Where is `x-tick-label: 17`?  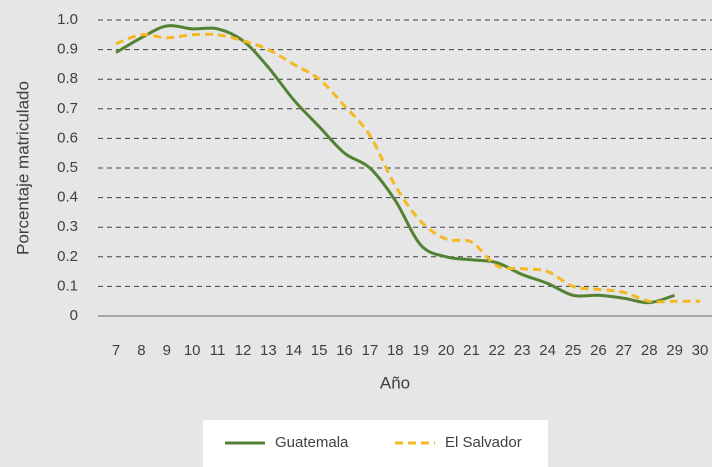
x-tick-label: 17 is located at coordinates (370, 350).